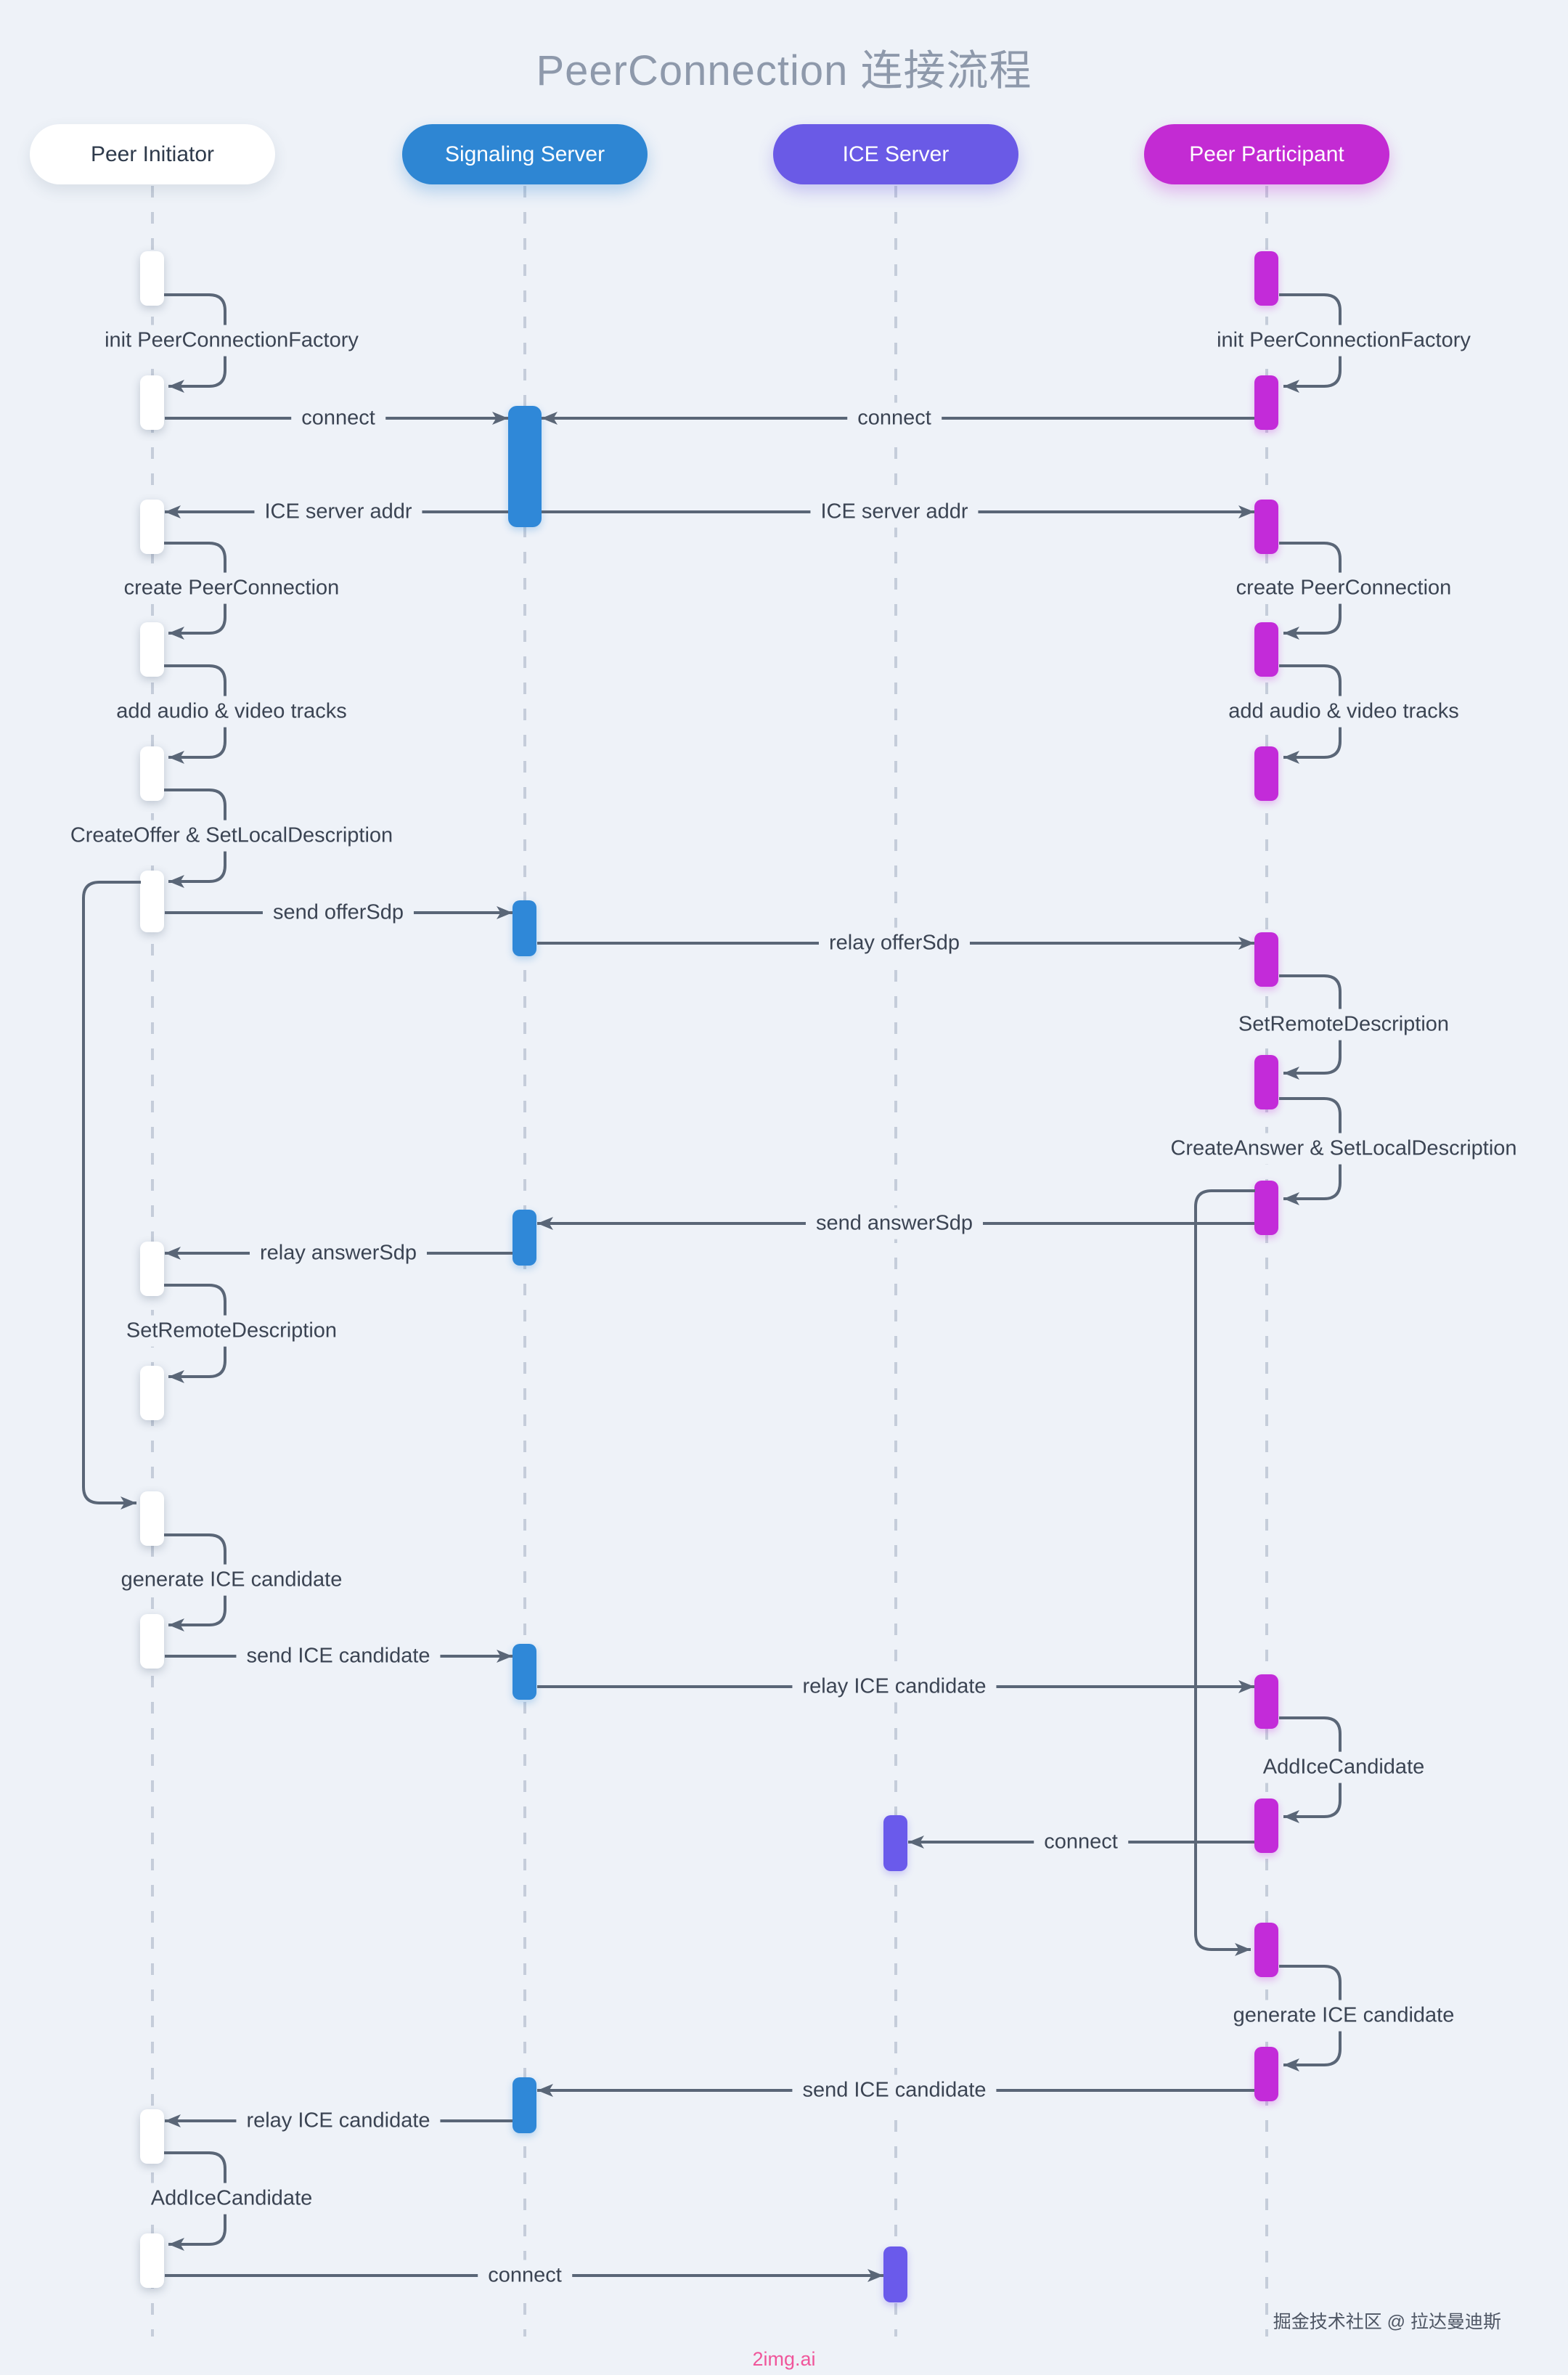 The width and height of the screenshot is (1568, 2375). I want to click on actor-peer-participant: Peer Participant, so click(1266, 154).